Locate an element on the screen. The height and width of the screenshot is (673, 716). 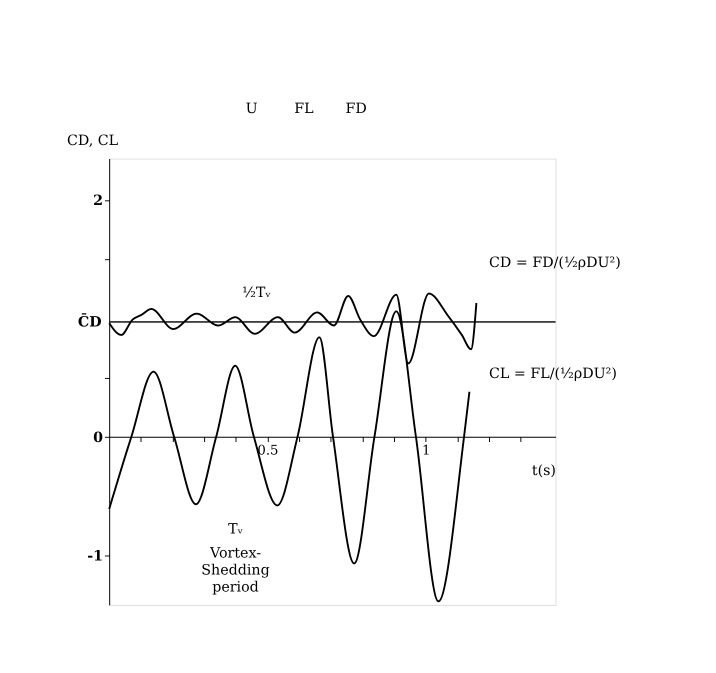
y-tick-label: -1 is located at coordinates (95, 556).